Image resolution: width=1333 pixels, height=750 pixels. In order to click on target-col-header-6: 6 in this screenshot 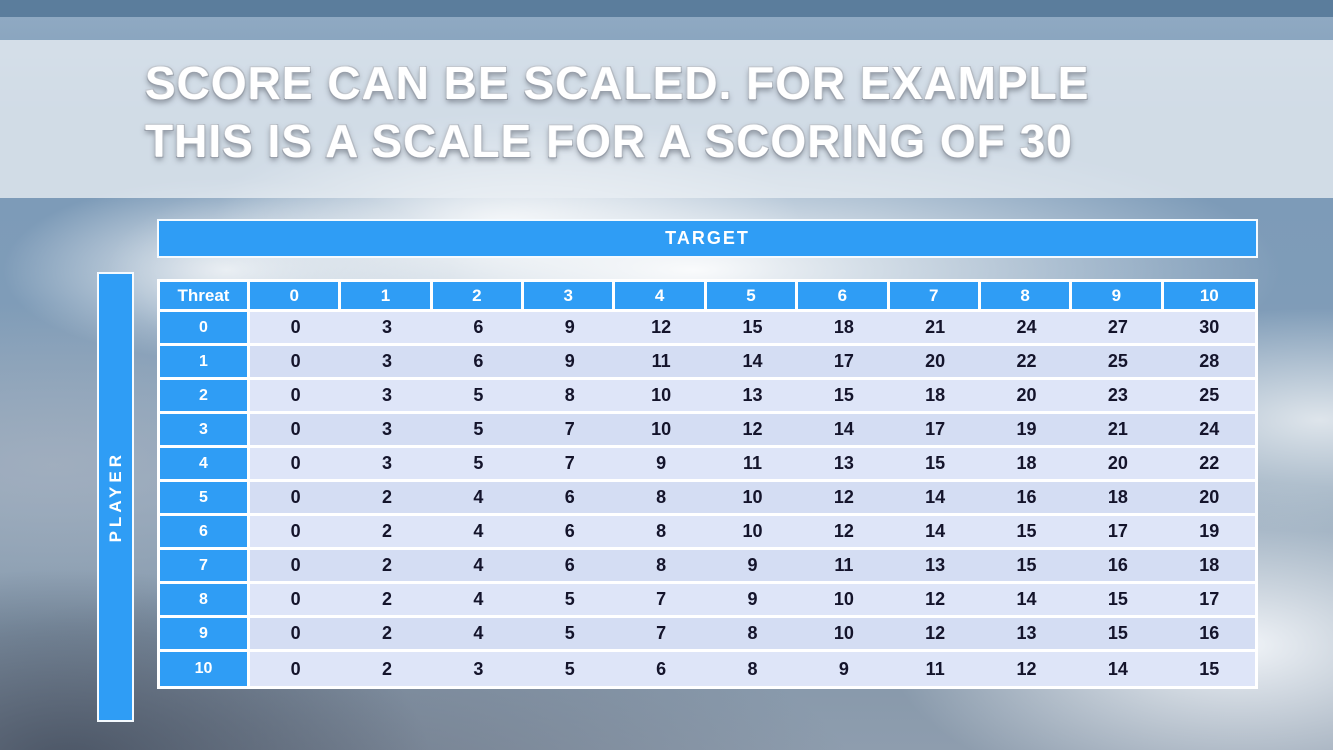, I will do `click(844, 297)`.